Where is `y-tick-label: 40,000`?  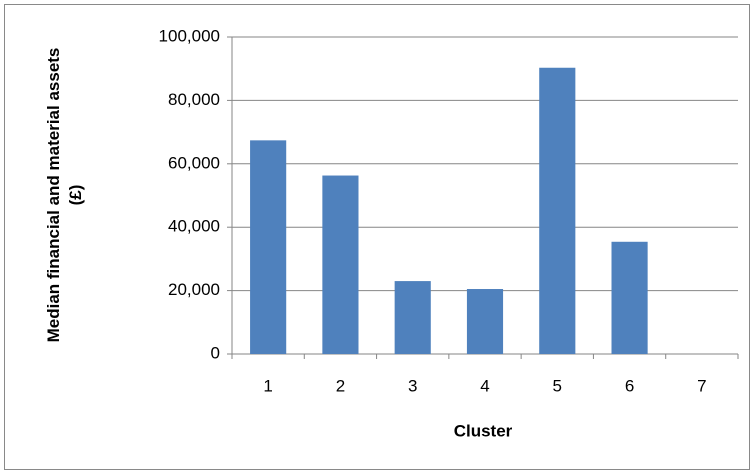
y-tick-label: 40,000 is located at coordinates (194, 226).